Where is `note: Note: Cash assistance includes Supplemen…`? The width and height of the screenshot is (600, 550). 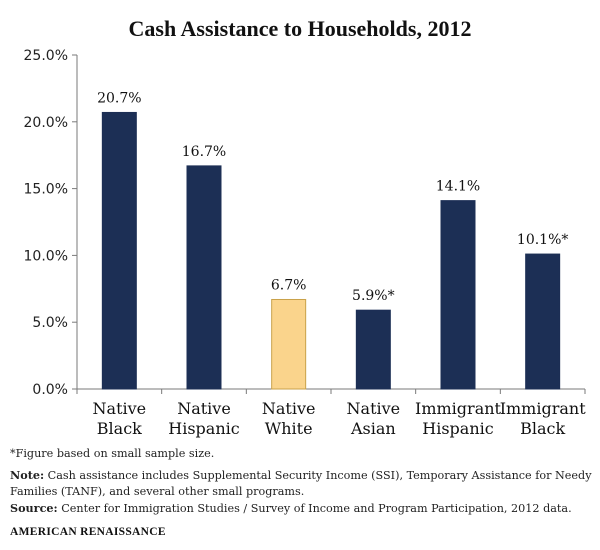
note: Note: Cash assistance includes Supplemen… is located at coordinates (302, 483).